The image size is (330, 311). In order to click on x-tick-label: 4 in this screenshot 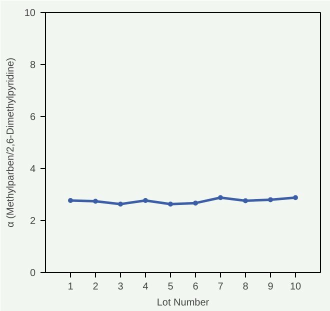, I will do `click(145, 287)`.